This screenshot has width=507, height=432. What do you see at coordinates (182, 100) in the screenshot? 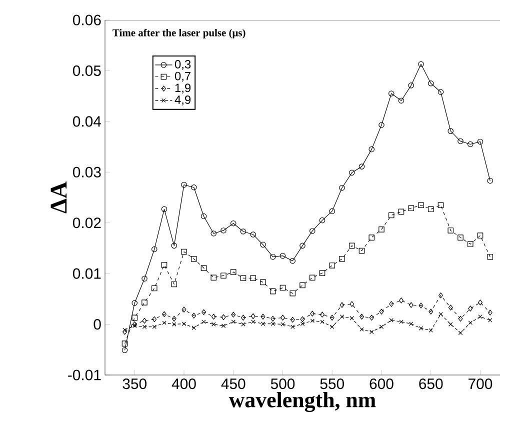
I see `legend-label: 4,9` at bounding box center [182, 100].